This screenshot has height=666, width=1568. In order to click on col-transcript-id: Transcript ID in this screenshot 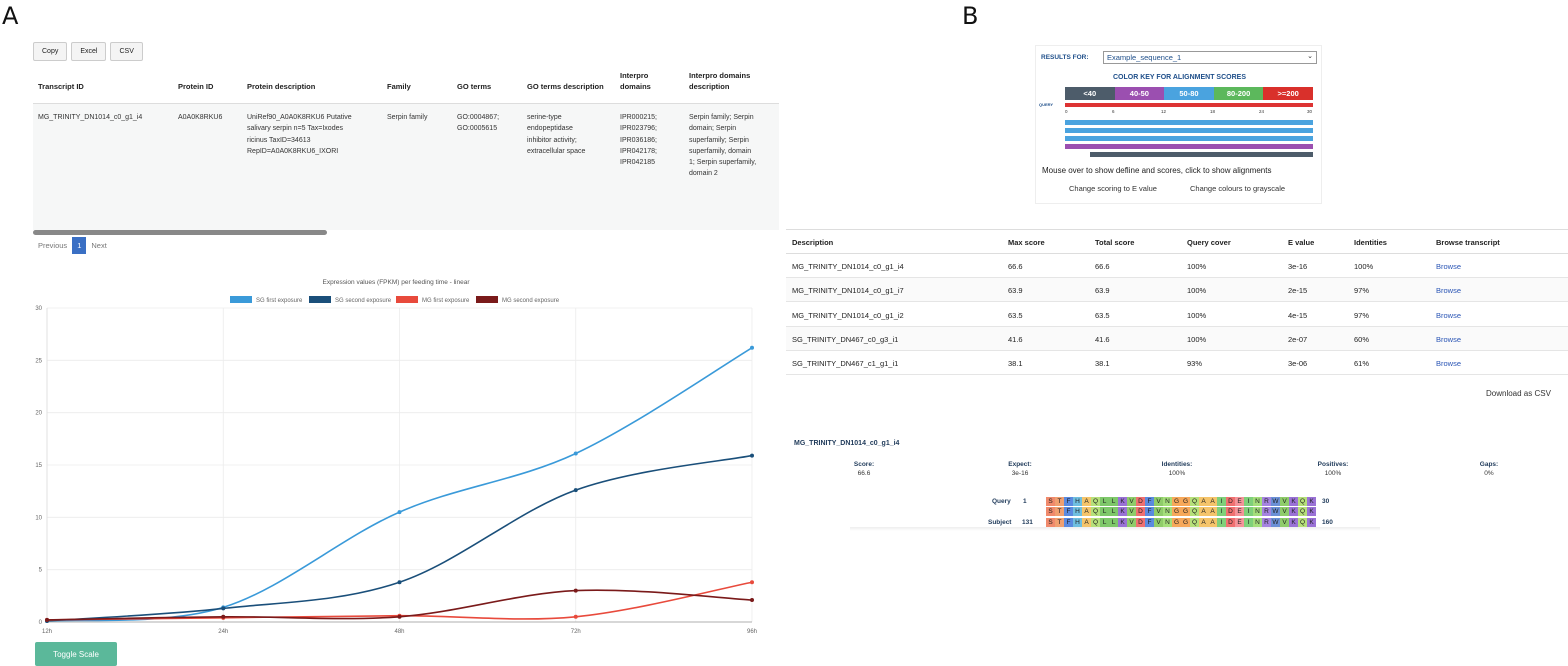, I will do `click(61, 86)`.